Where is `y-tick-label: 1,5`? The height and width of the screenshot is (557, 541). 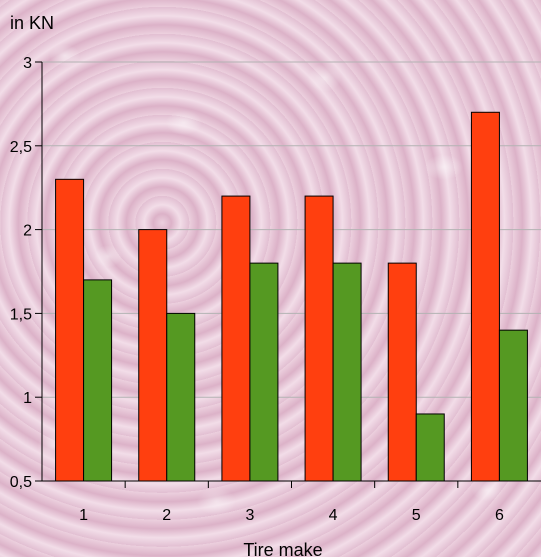
y-tick-label: 1,5 is located at coordinates (21, 314).